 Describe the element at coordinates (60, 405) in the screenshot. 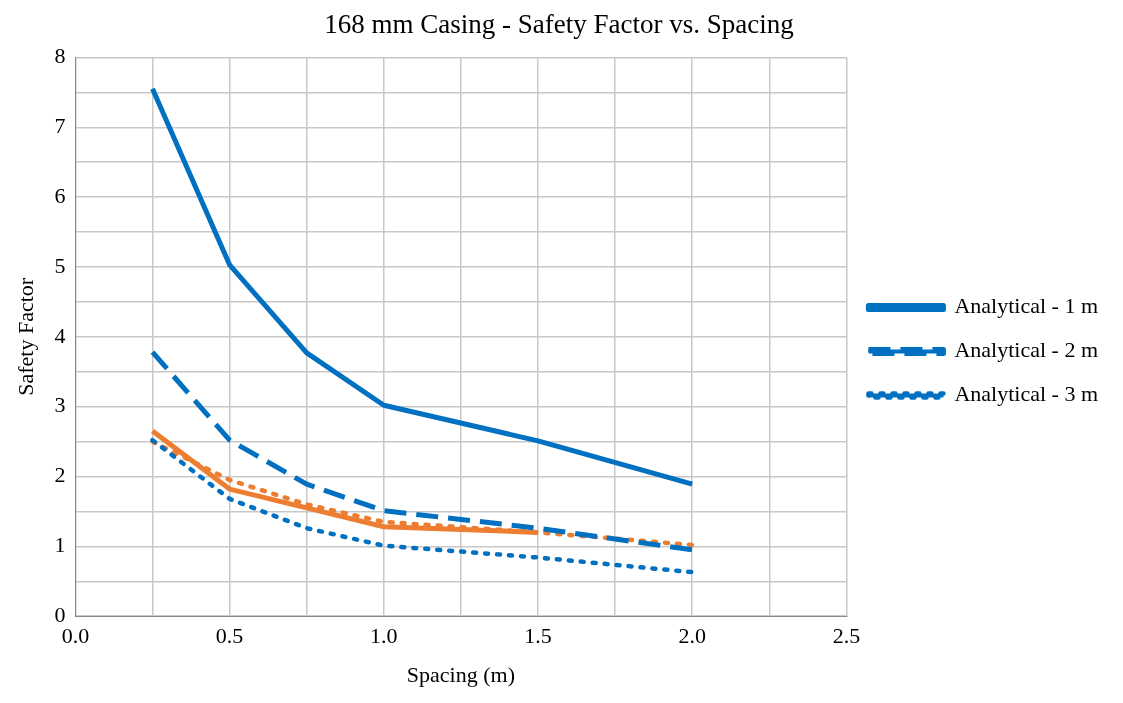

I see `y-tick-label: 3` at that location.